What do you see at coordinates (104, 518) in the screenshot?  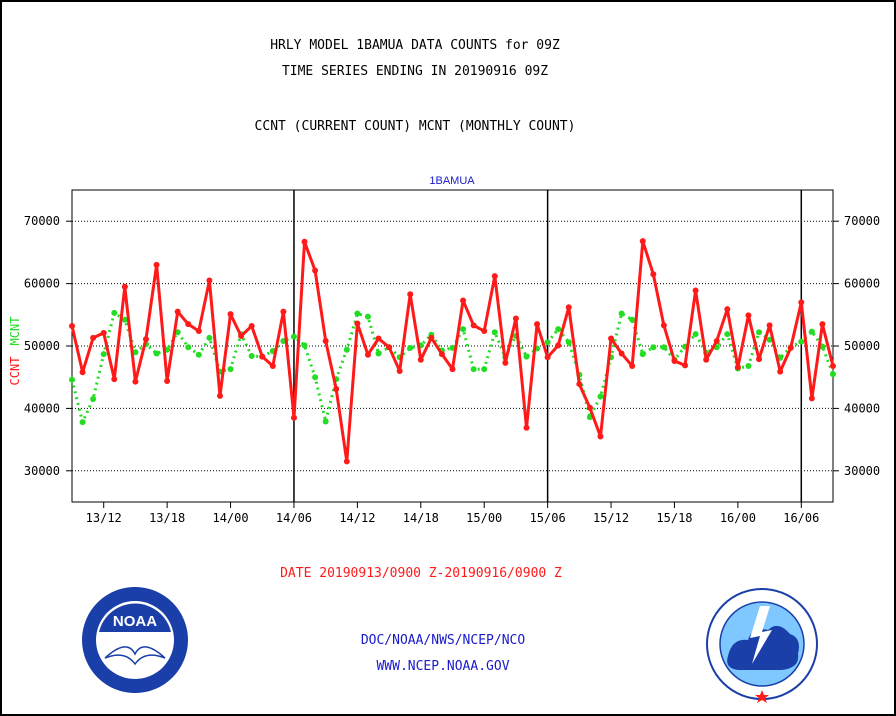 I see `x-tick-label: 13/12` at bounding box center [104, 518].